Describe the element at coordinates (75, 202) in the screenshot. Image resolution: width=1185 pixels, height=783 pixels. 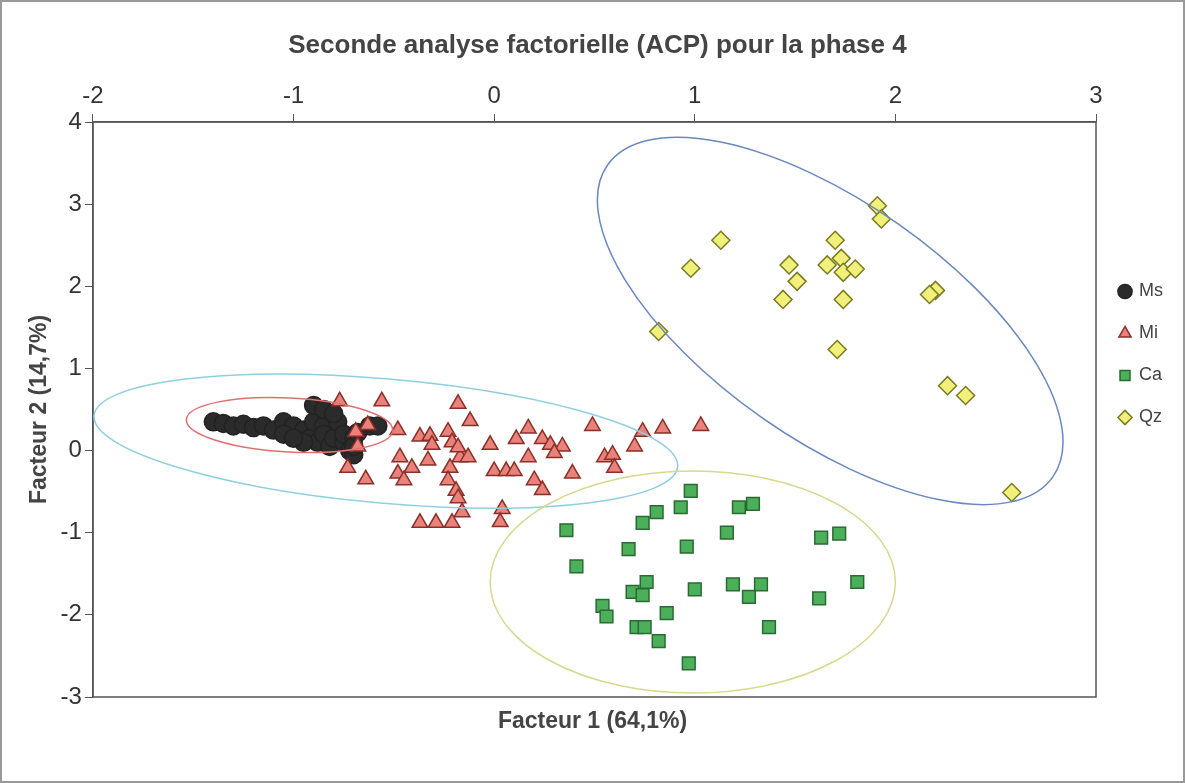
I see `y-tick-label: 3` at that location.